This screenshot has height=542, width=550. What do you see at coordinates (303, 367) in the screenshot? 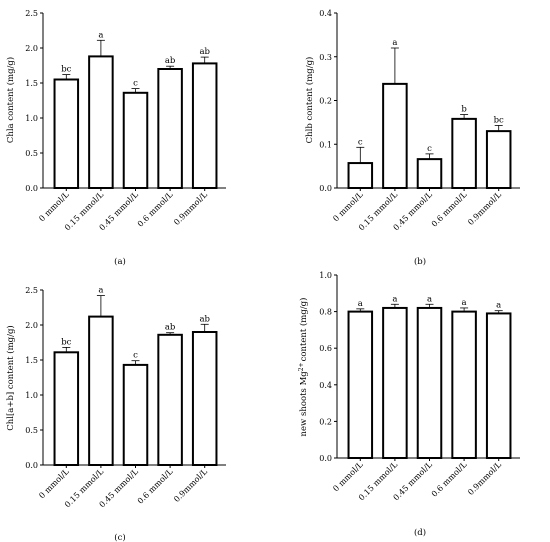
I see `y-axis-label: new shoots Mg2+content (mg/g)` at bounding box center [303, 367].